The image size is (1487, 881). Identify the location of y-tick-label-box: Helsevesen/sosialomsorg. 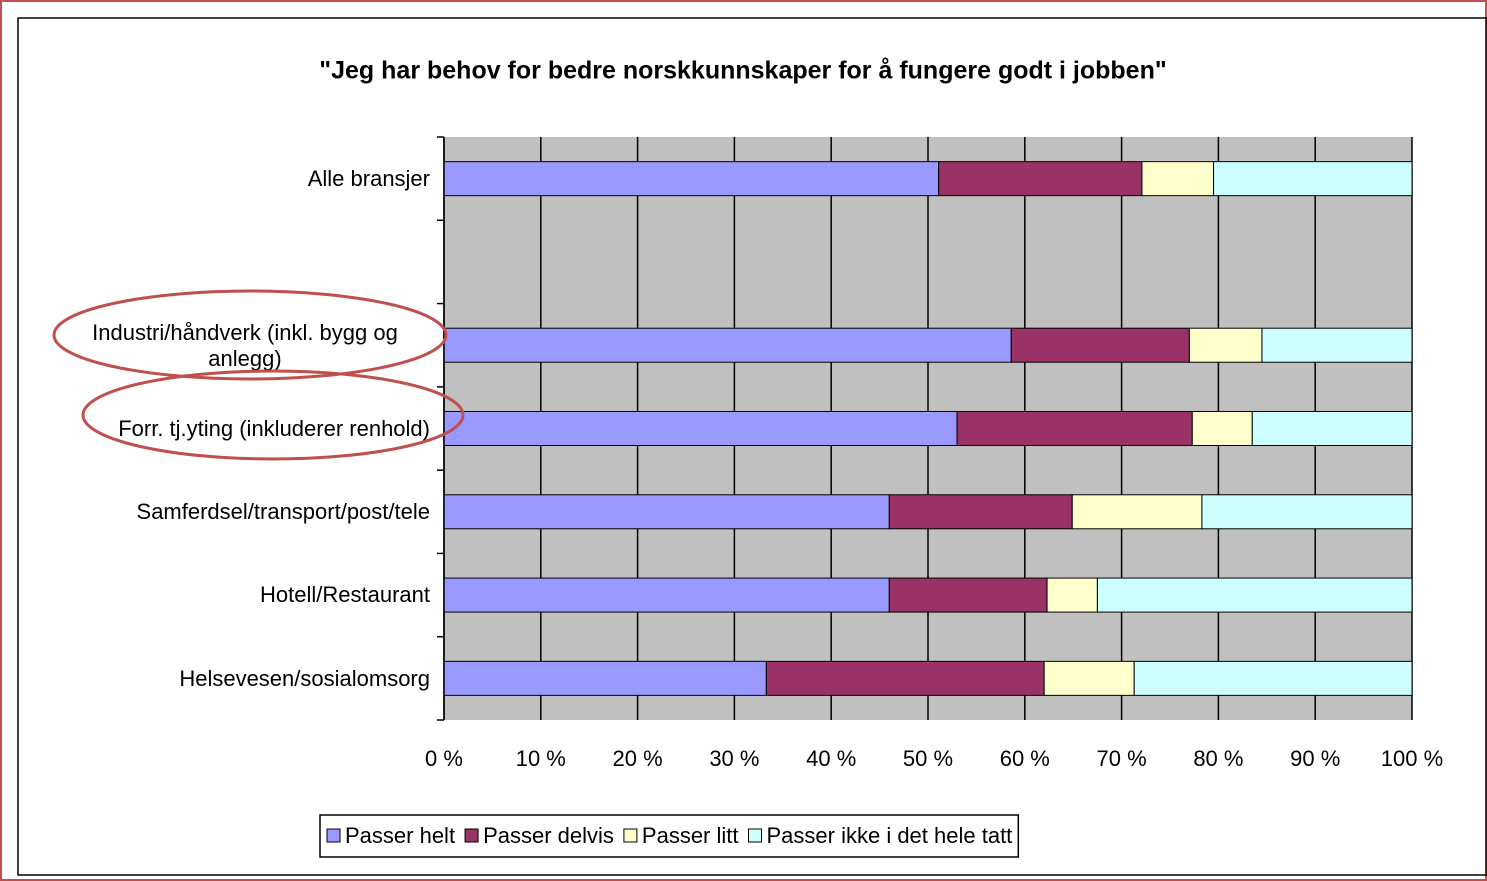
(304, 678).